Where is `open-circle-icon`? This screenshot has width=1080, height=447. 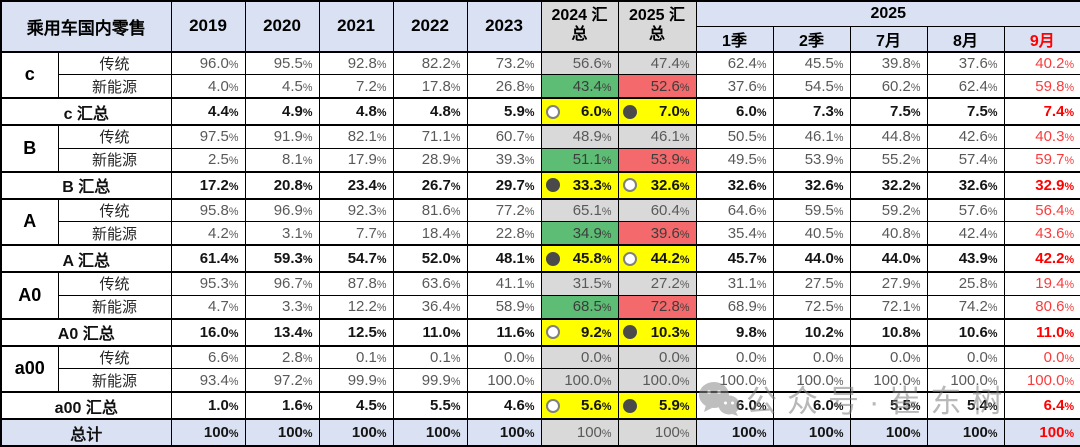
open-circle-icon is located at coordinates (629, 185).